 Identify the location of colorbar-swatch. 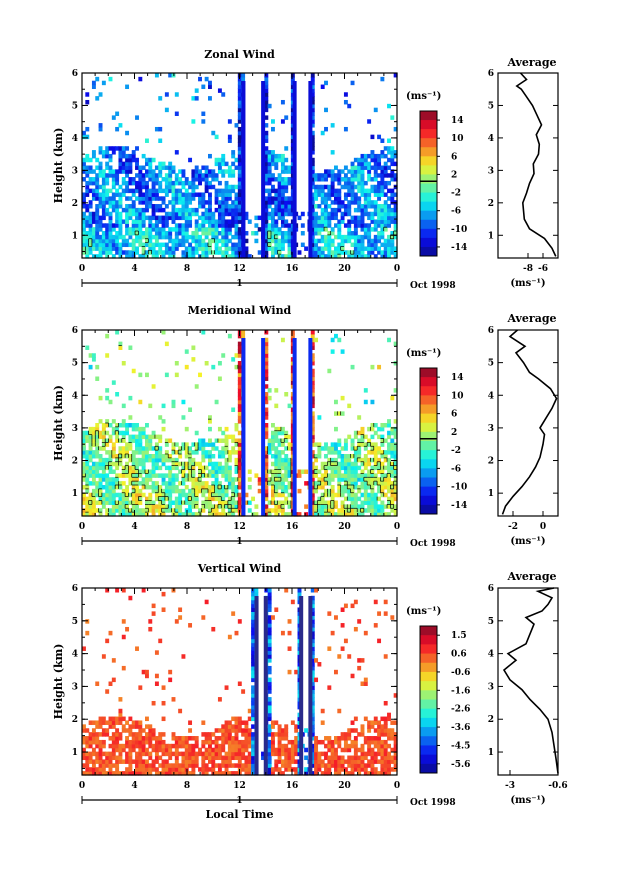
(428, 206).